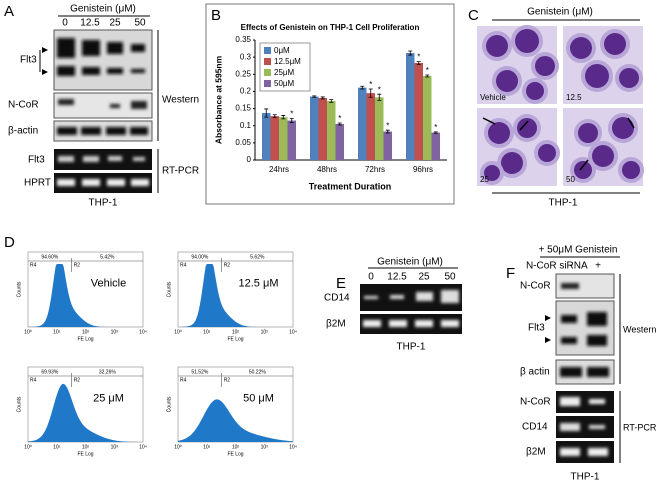  I want to click on x-tick-label: 10⁰, so click(178, 447).